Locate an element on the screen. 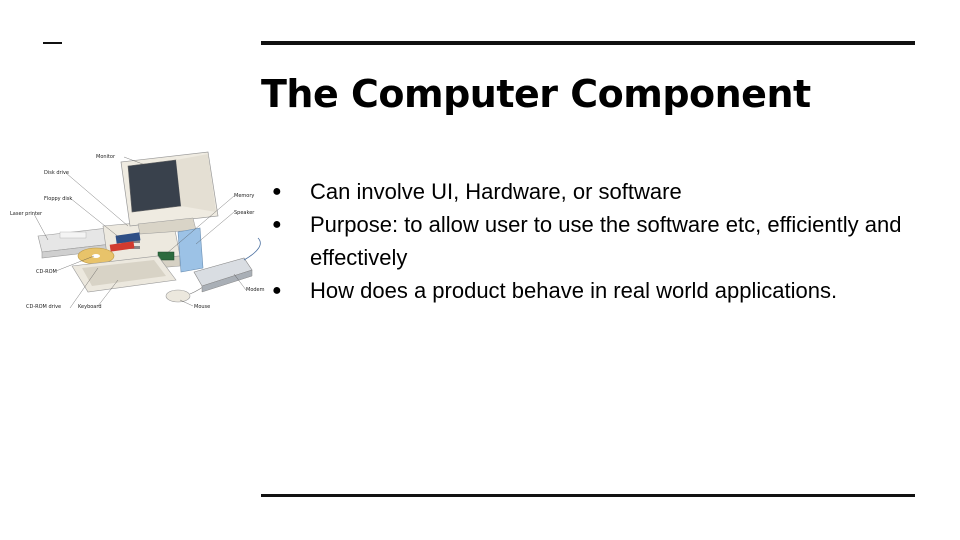  label-speaker: Speaker is located at coordinates (244, 213).